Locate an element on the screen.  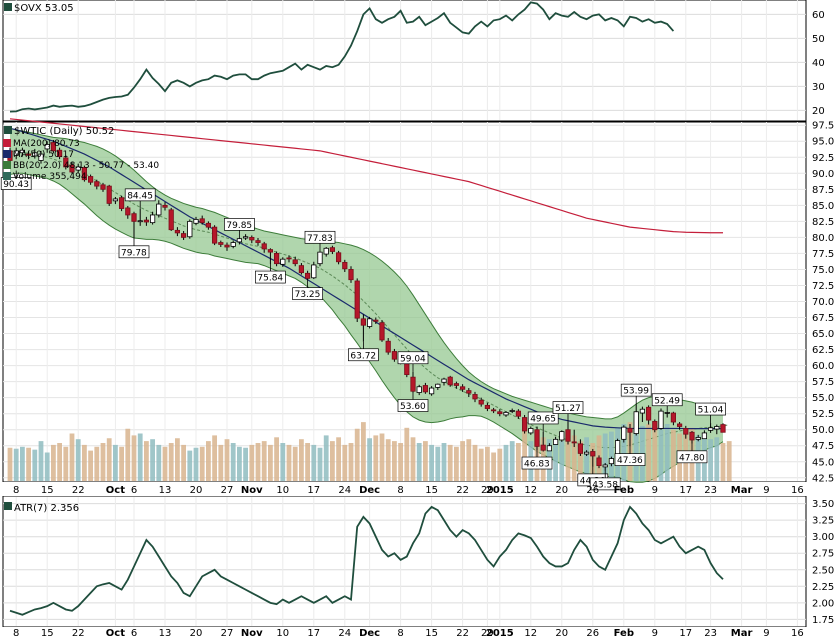
x-tick-label: 13 is located at coordinates (165, 490).